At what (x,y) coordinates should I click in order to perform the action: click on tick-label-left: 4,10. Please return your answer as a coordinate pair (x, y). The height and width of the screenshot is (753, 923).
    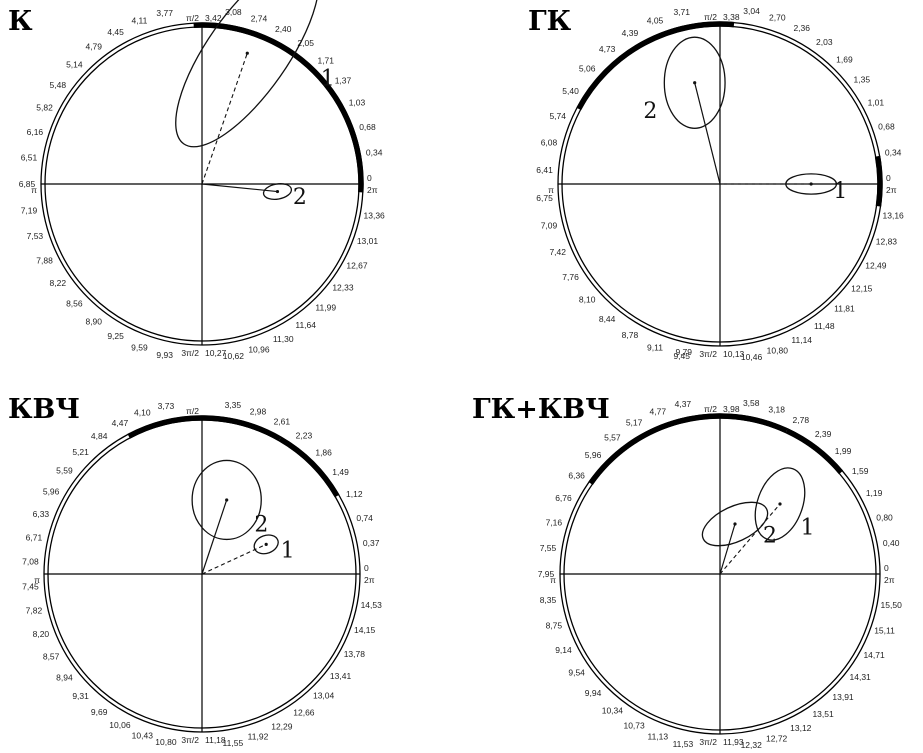
    Looking at the image, I should click on (142, 413).